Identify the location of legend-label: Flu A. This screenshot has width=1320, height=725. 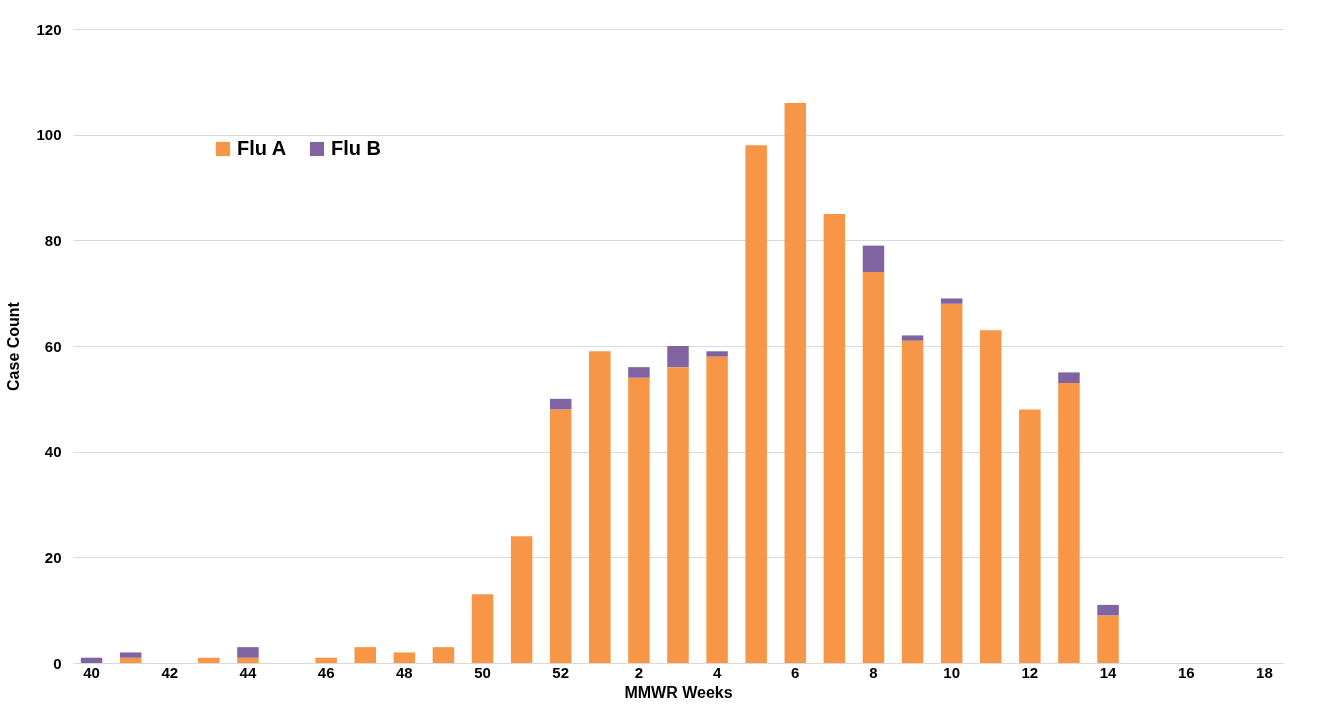
(262, 148).